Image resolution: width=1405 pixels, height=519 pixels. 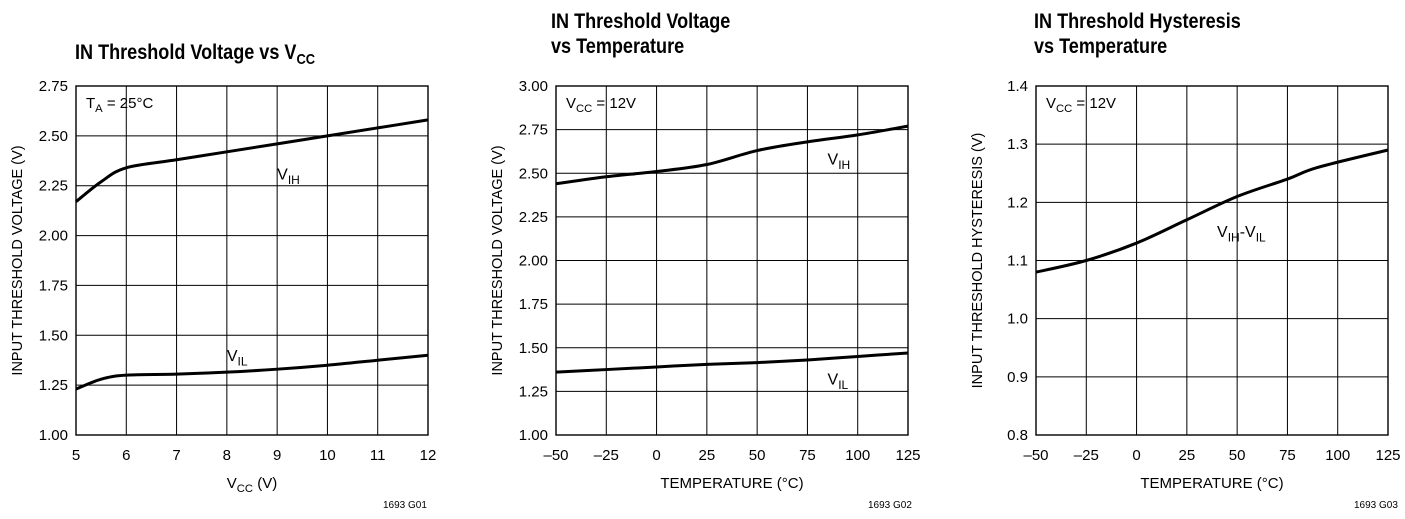 What do you see at coordinates (195, 55) in the screenshot?
I see `chart-title: IN Threshold Voltage vs VCC` at bounding box center [195, 55].